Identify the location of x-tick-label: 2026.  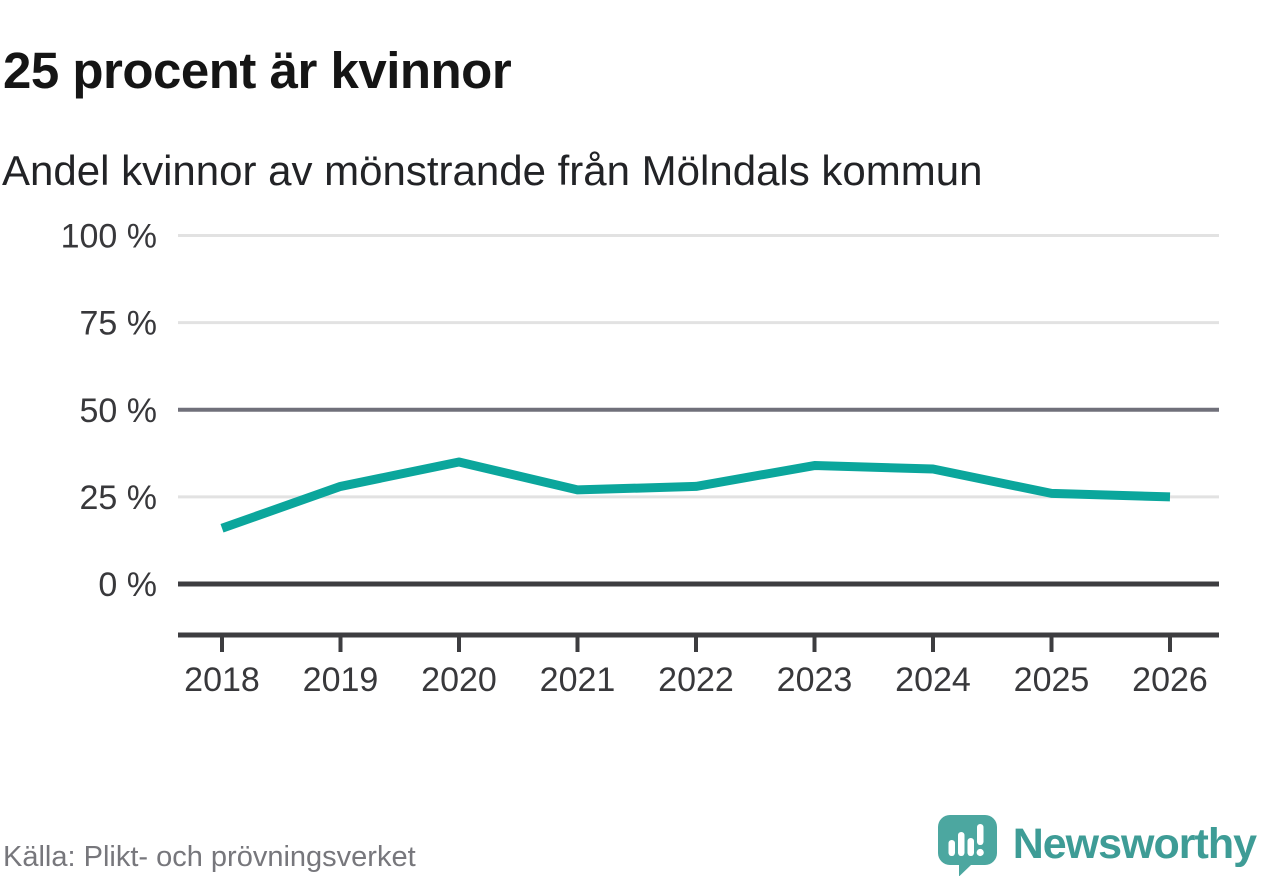
(1170, 680).